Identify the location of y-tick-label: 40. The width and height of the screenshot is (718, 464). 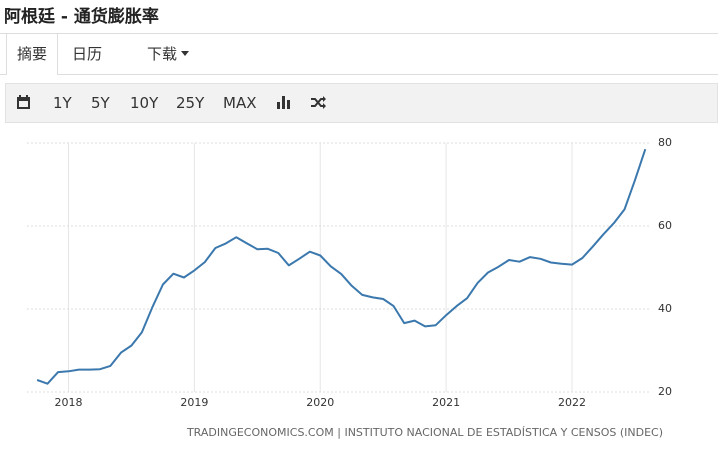
(665, 308).